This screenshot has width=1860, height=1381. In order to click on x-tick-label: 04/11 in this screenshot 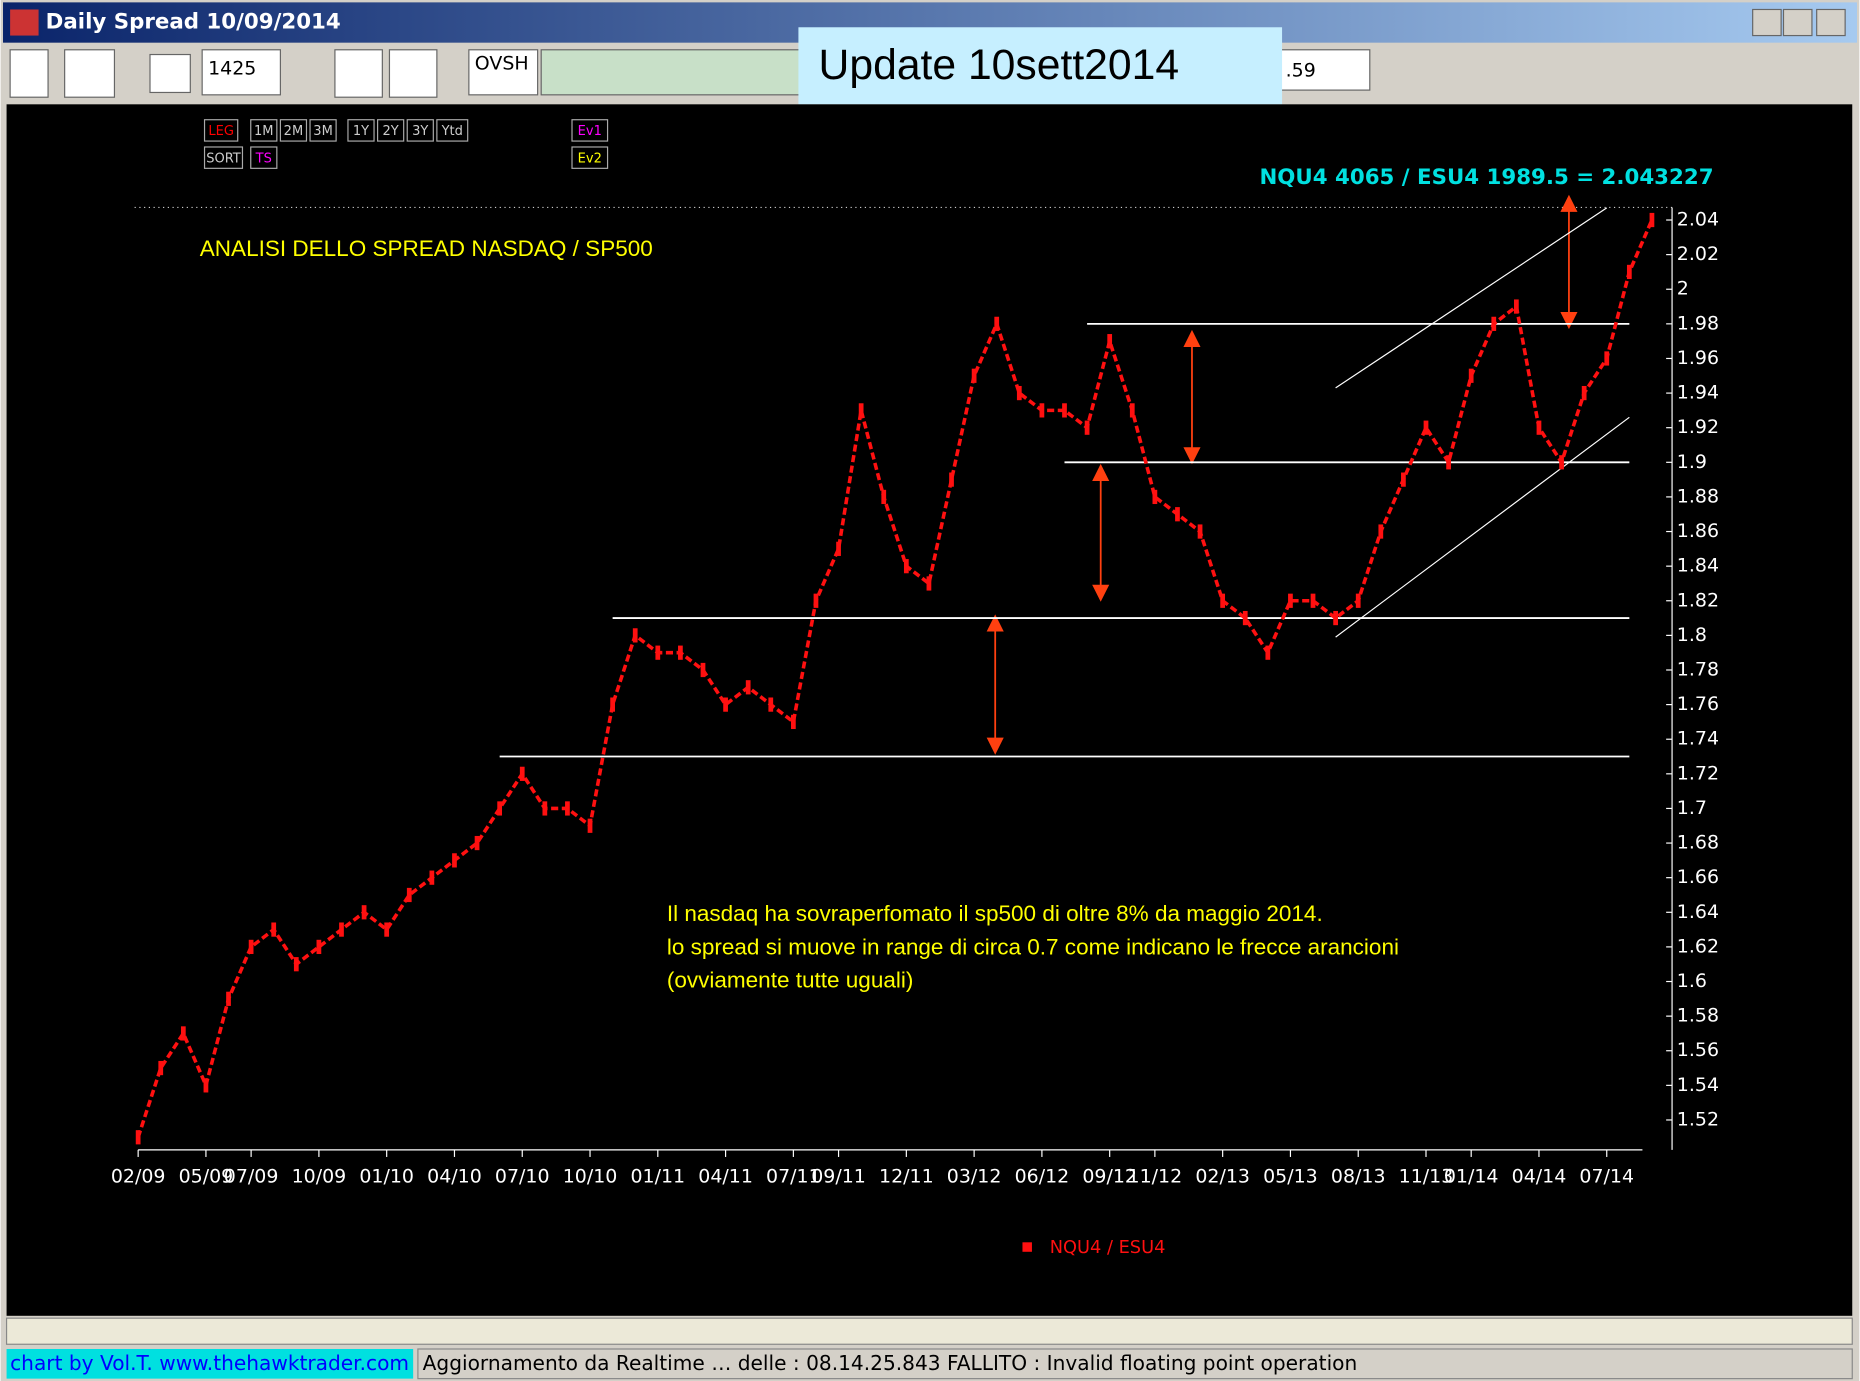, I will do `click(725, 1177)`.